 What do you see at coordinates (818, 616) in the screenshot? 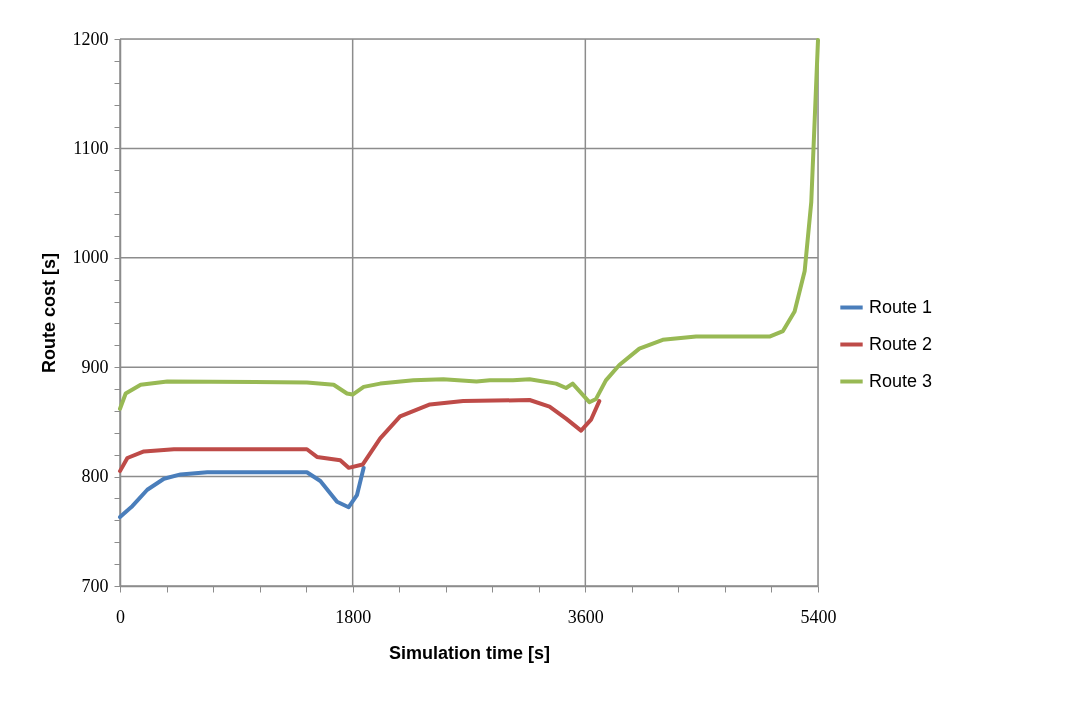
I see `x-tick-label: 5400` at bounding box center [818, 616].